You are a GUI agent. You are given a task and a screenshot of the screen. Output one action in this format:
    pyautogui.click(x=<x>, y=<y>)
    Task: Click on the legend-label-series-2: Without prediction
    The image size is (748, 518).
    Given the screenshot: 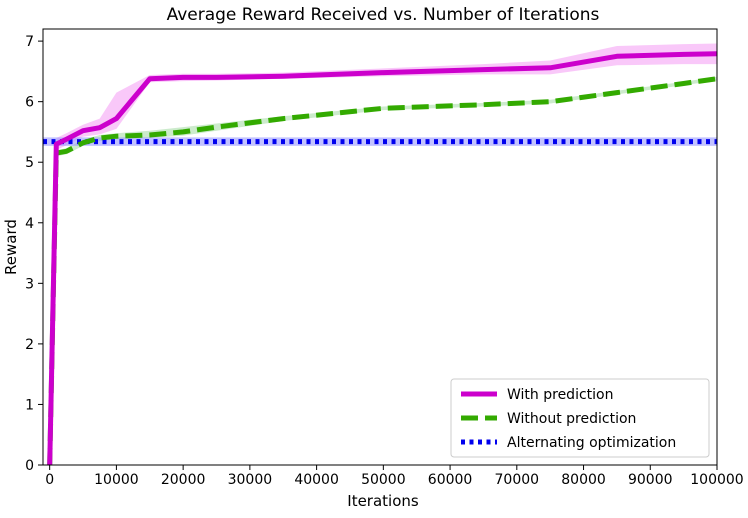 What is the action you would take?
    pyautogui.click(x=571, y=419)
    